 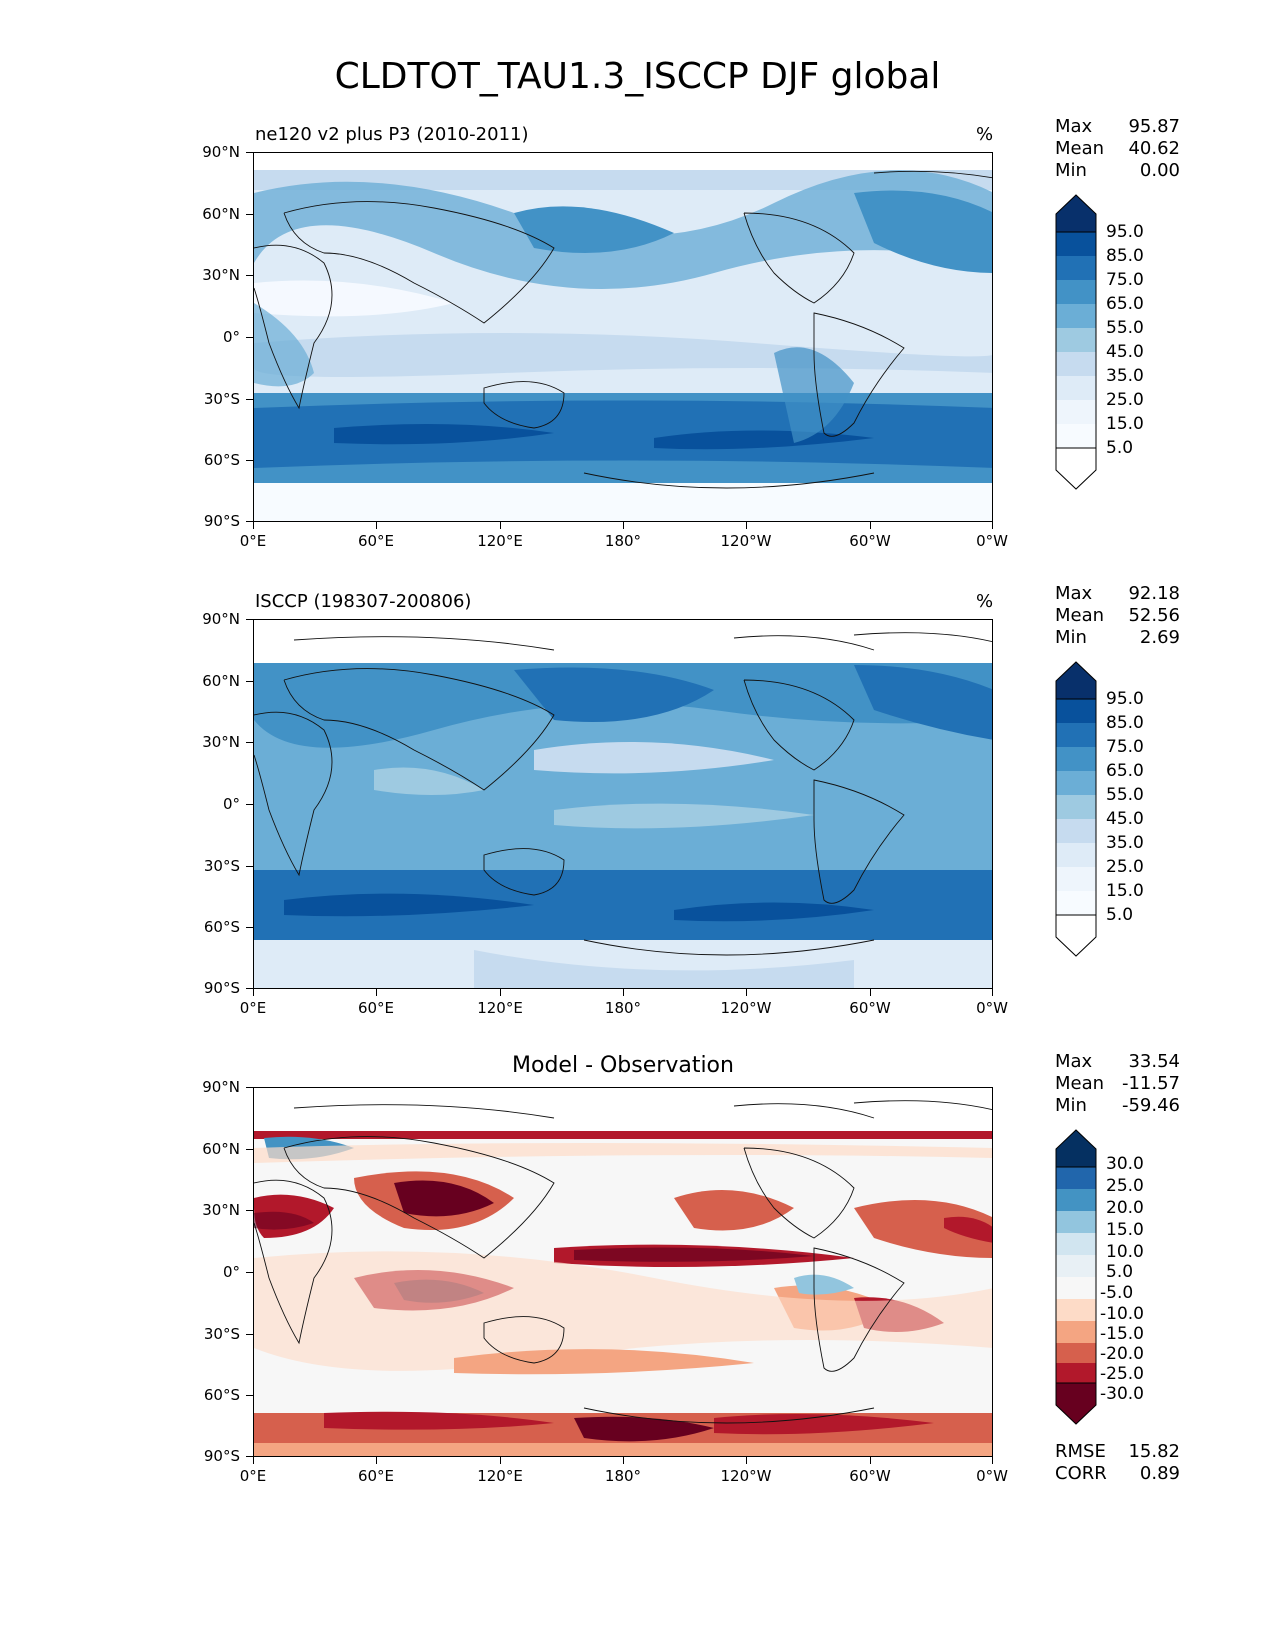 I want to click on metric-corr: 0.89, so click(x=1159, y=1473).